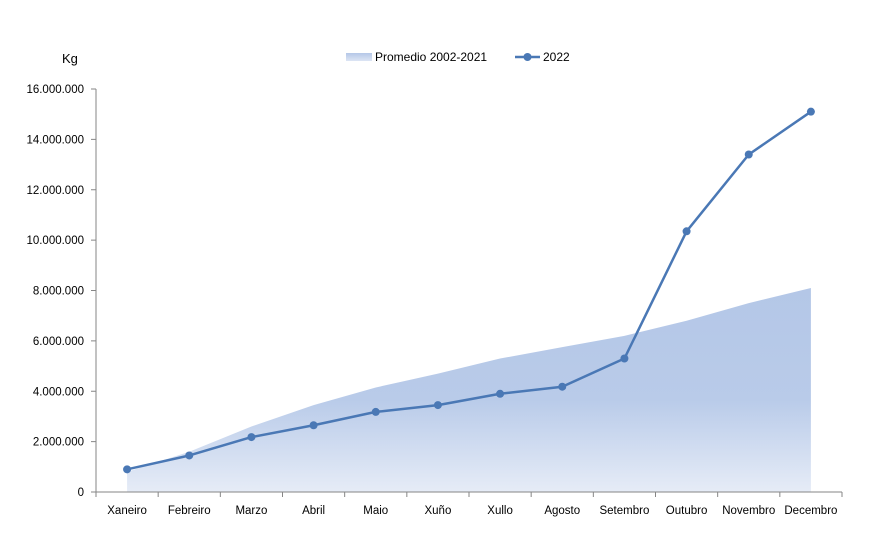 The height and width of the screenshot is (559, 880). I want to click on legend-label-line: 2022, so click(556, 57).